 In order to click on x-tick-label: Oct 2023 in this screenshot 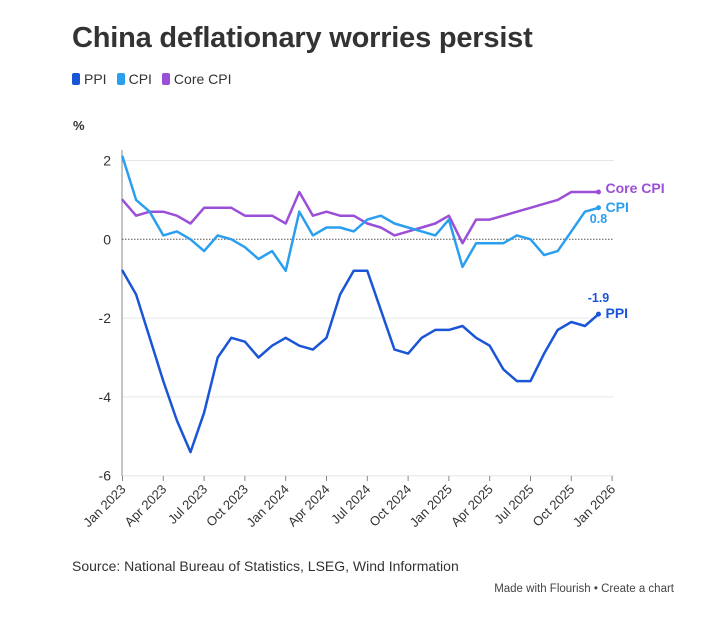, I will do `click(227, 506)`.